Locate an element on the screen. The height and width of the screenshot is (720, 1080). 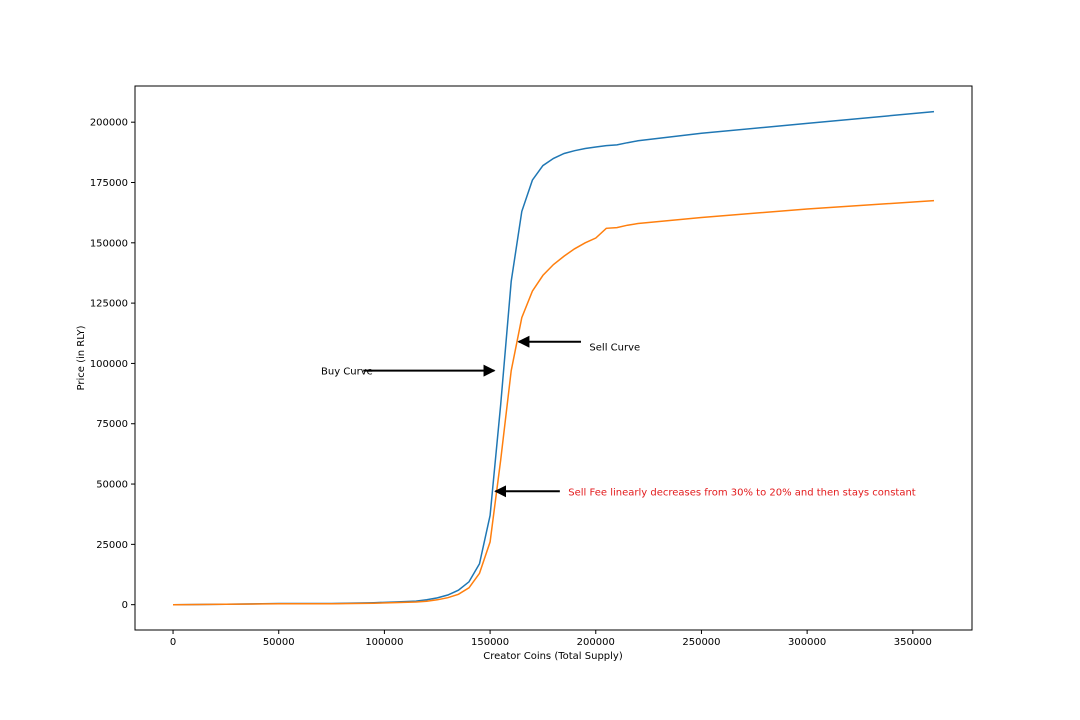
x-tick-label: 200000 is located at coordinates (596, 642).